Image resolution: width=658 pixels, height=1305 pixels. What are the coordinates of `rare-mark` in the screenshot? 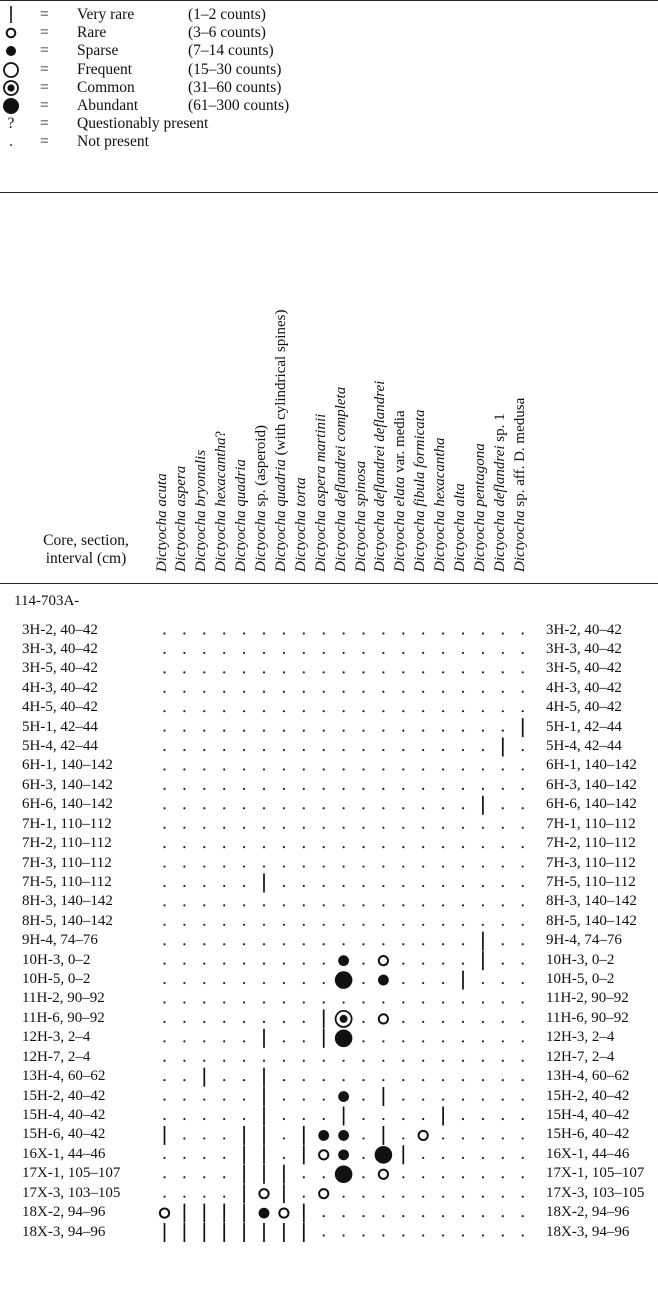 It's located at (283, 1213).